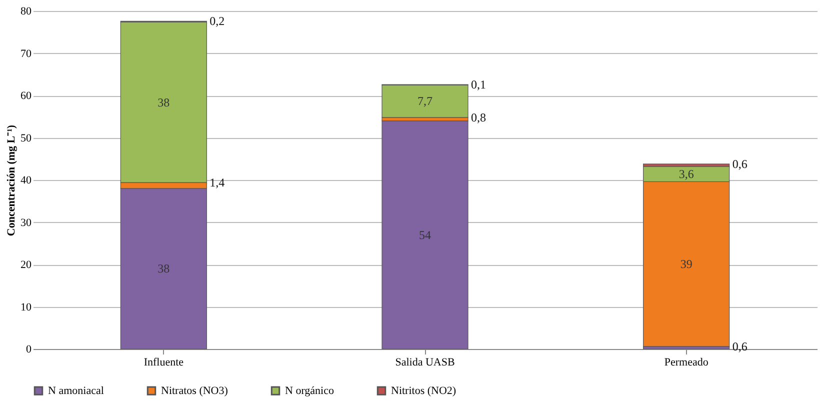 The width and height of the screenshot is (822, 403). What do you see at coordinates (686, 174) in the screenshot?
I see `data-label: 3,6` at bounding box center [686, 174].